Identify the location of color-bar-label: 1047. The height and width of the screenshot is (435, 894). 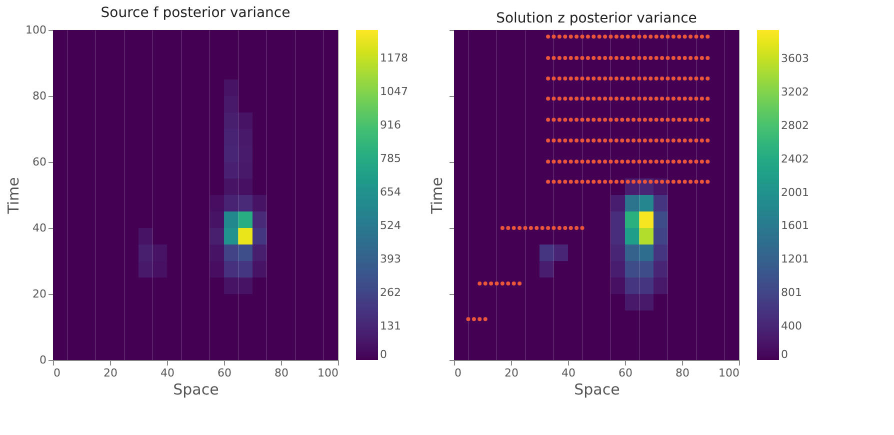
(394, 91).